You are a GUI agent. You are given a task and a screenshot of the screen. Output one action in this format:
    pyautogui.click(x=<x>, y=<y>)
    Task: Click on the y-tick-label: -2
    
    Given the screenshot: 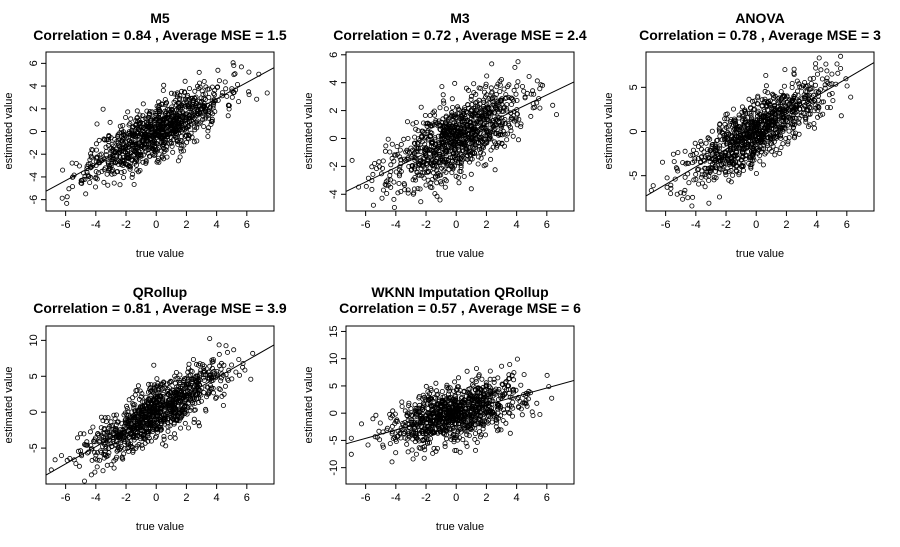 What is the action you would take?
    pyautogui.click(x=34, y=154)
    